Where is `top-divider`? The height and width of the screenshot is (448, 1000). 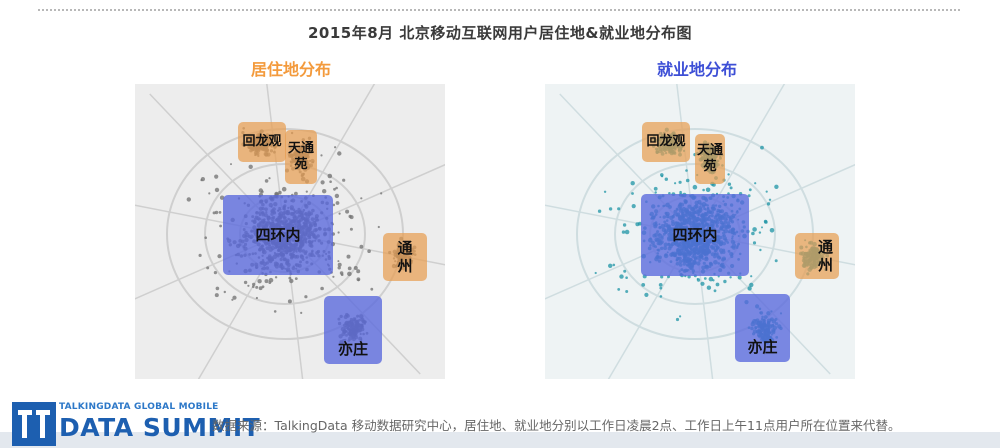 top-divider is located at coordinates (499, 10).